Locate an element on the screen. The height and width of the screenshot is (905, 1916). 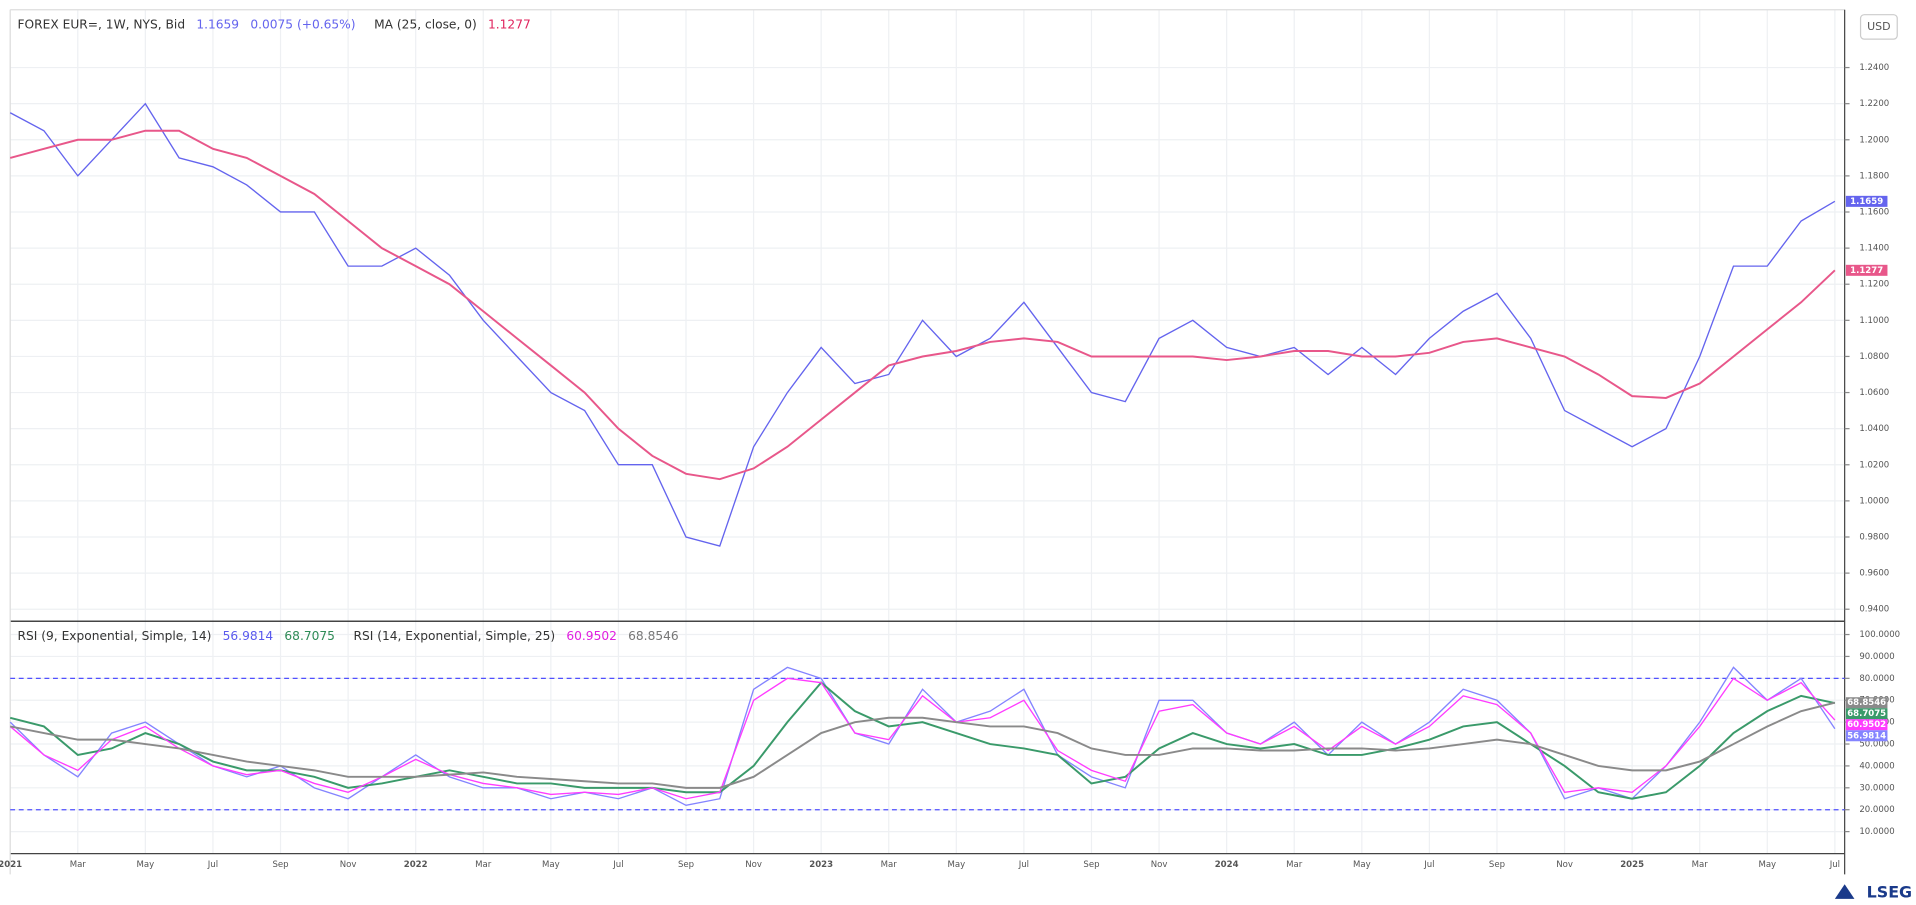
y-tick-label: 1.0400 is located at coordinates (1874, 429).